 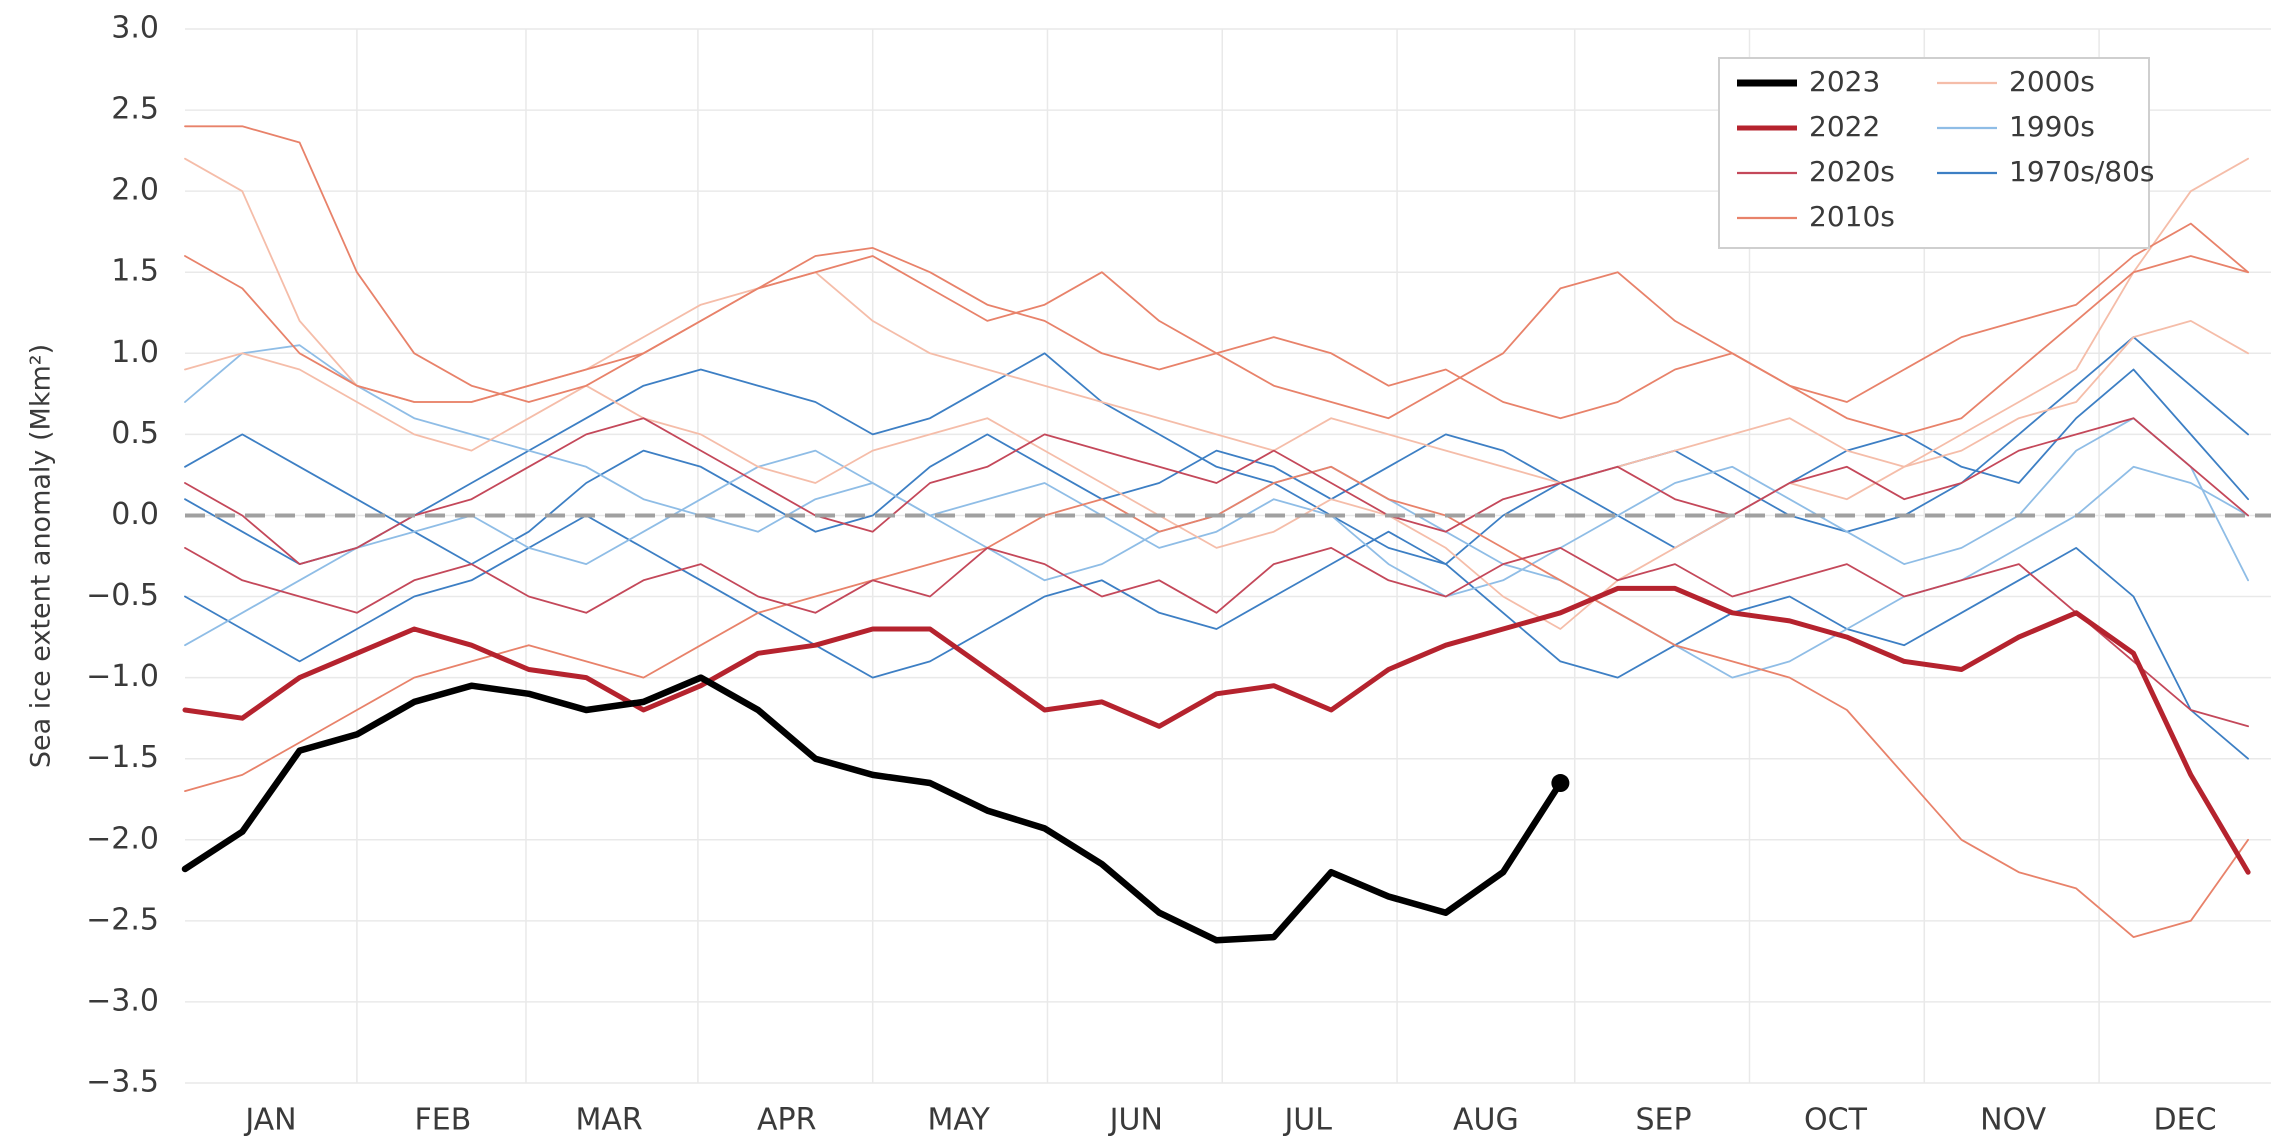 I want to click on y-tick-label: −2.5, so click(x=122, y=919).